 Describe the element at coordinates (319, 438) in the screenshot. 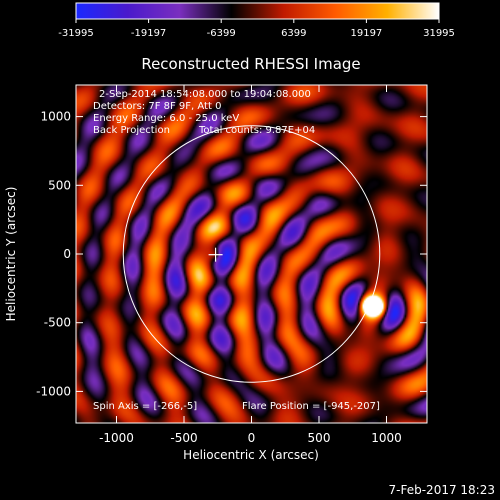

I see `x-tick-label: 500` at that location.